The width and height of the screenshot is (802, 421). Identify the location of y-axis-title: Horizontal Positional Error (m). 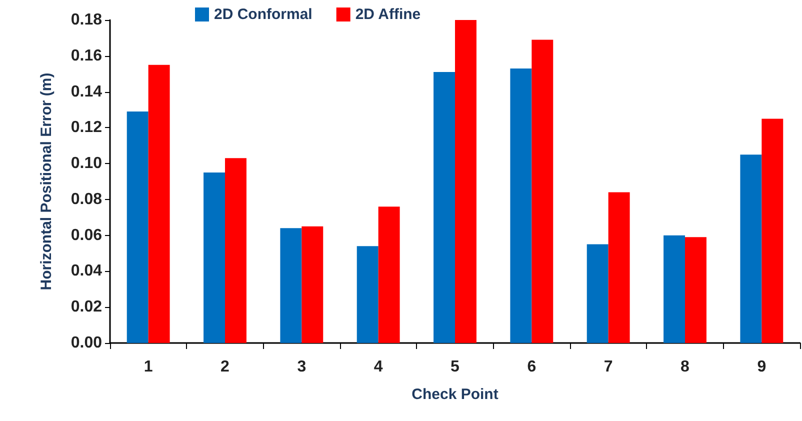
(46, 181).